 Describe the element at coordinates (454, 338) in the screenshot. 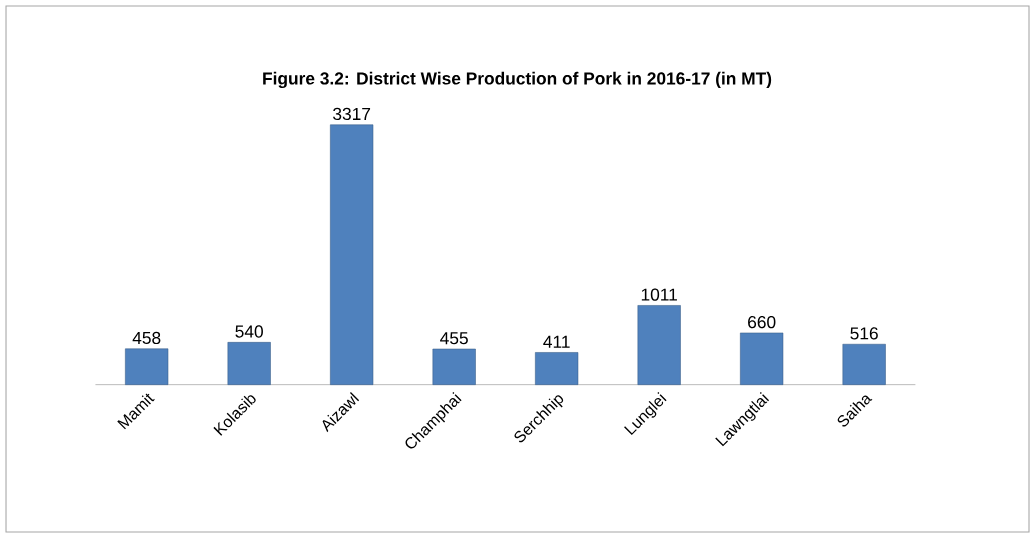

I see `data-label: 455` at that location.